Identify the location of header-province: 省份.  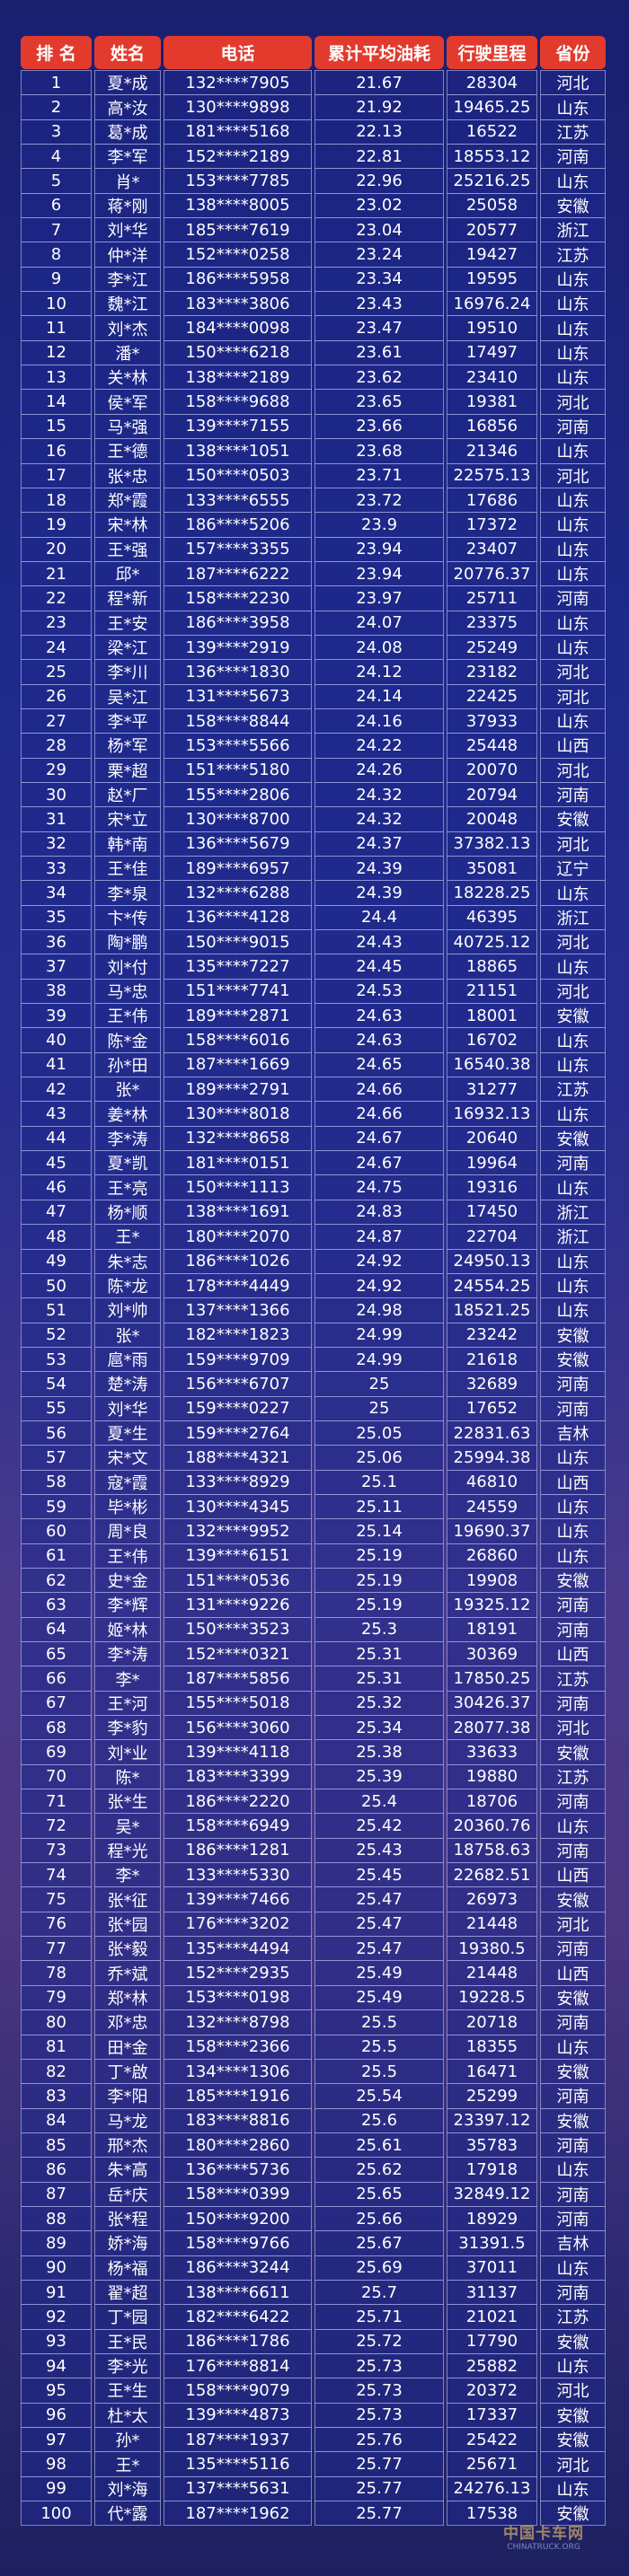
(573, 52).